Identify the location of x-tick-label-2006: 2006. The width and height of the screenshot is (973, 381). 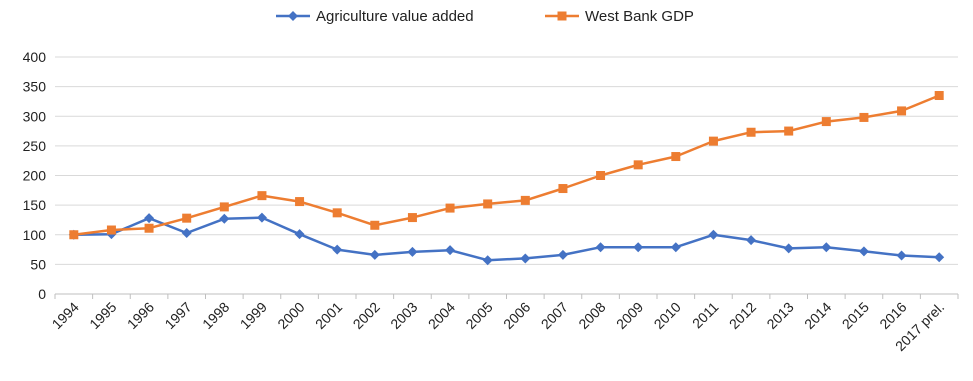
(516, 315).